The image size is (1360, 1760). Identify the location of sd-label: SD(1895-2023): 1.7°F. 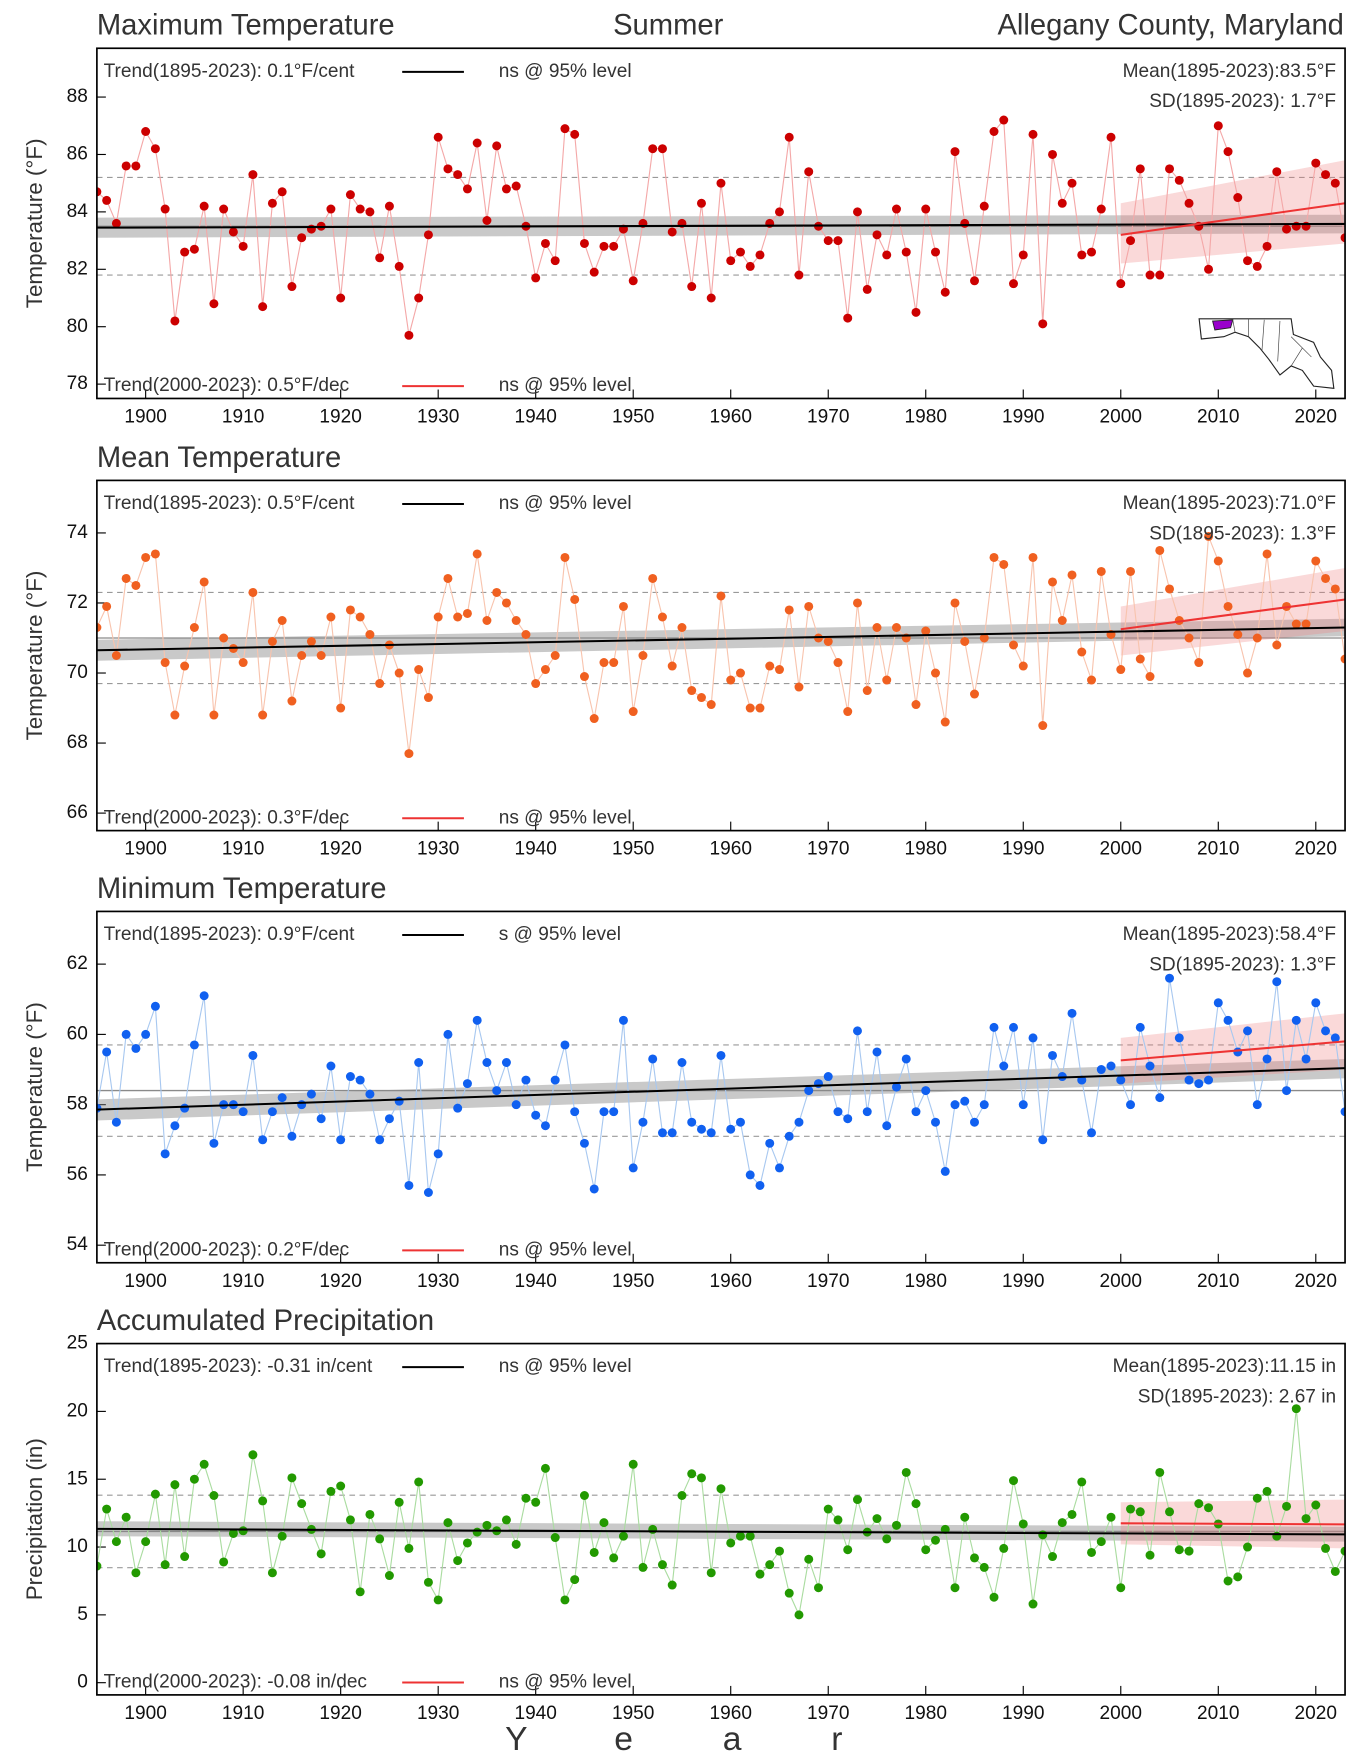
(1242, 101).